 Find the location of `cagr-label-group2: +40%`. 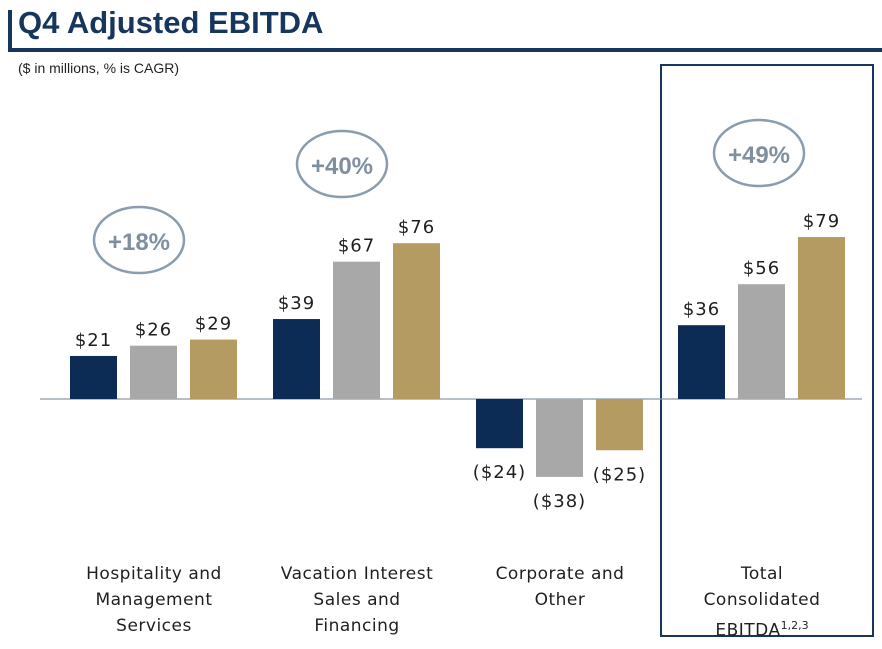

cagr-label-group2: +40% is located at coordinates (342, 166).